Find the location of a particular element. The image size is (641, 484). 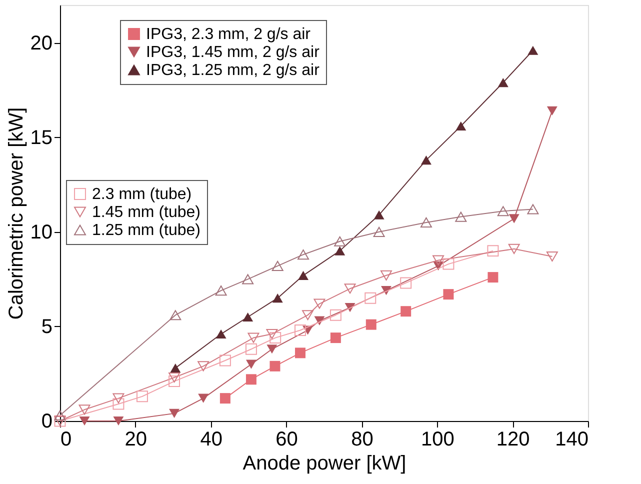

legend-label: IPG3, 1.45 mm, 2 g/s air is located at coordinates (233, 52).